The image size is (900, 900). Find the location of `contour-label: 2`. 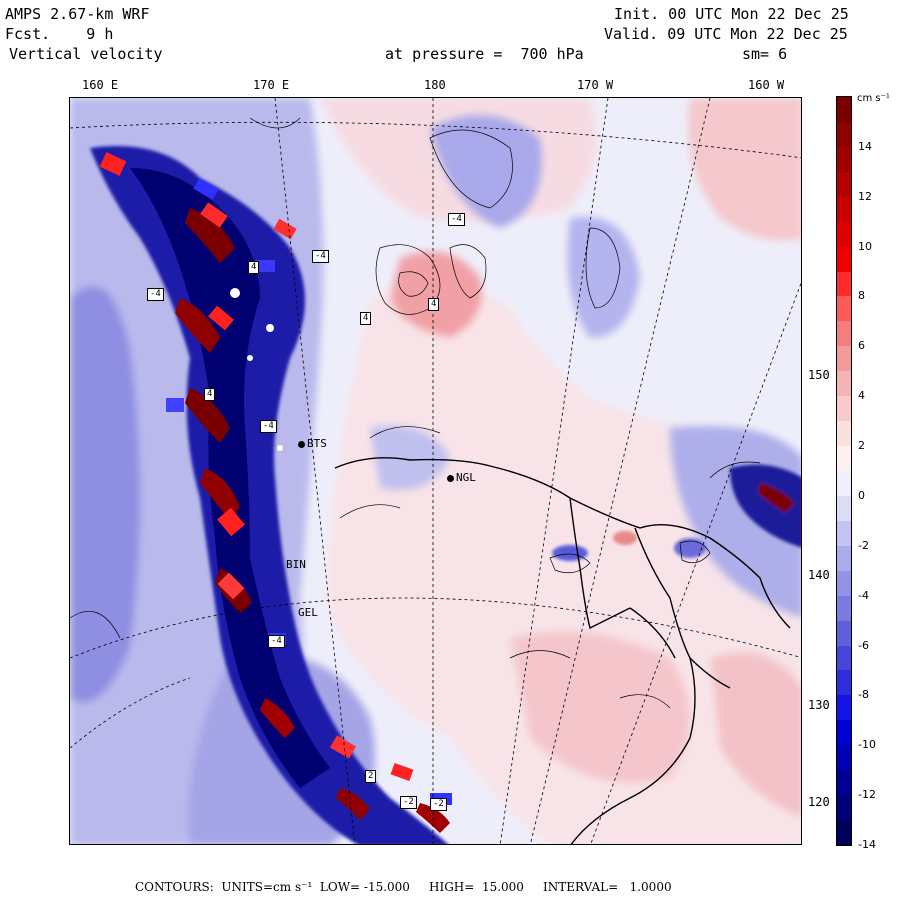

contour-label: 2 is located at coordinates (371, 776).